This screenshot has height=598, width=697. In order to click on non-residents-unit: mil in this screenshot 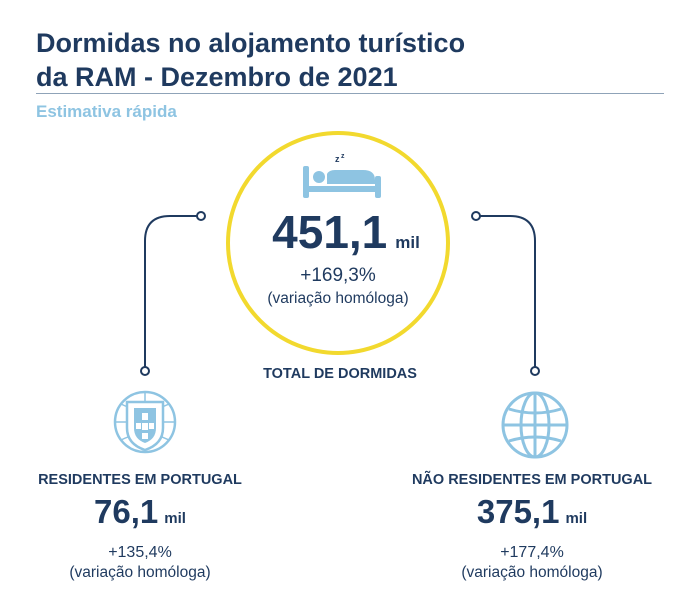, I will do `click(576, 518)`.